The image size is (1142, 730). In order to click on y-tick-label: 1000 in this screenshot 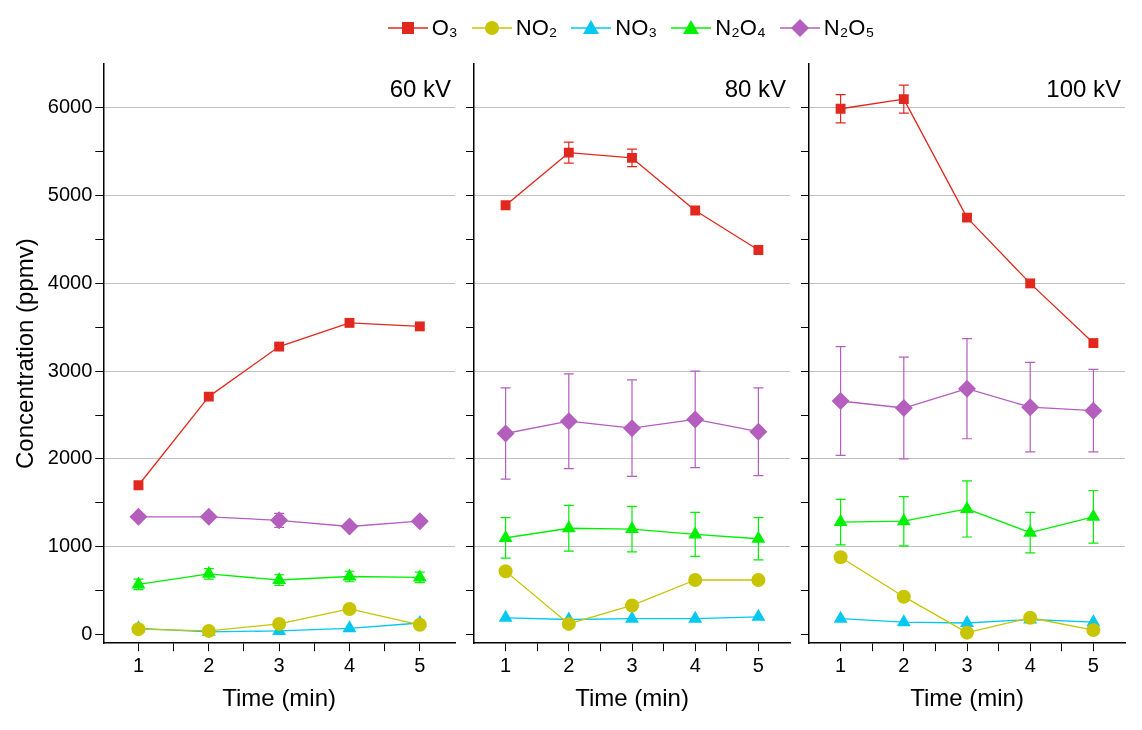, I will do `click(70, 545)`.